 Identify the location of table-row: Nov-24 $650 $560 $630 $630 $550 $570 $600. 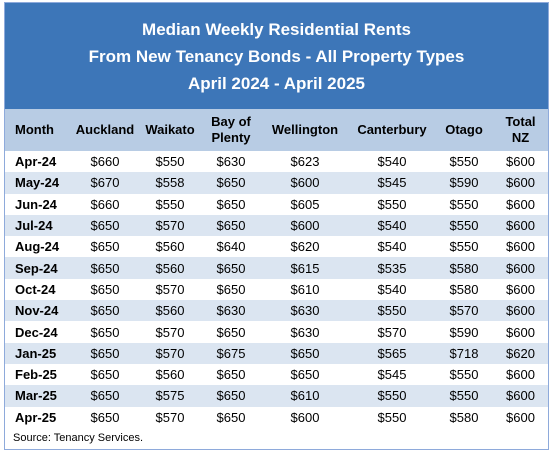
(276, 311).